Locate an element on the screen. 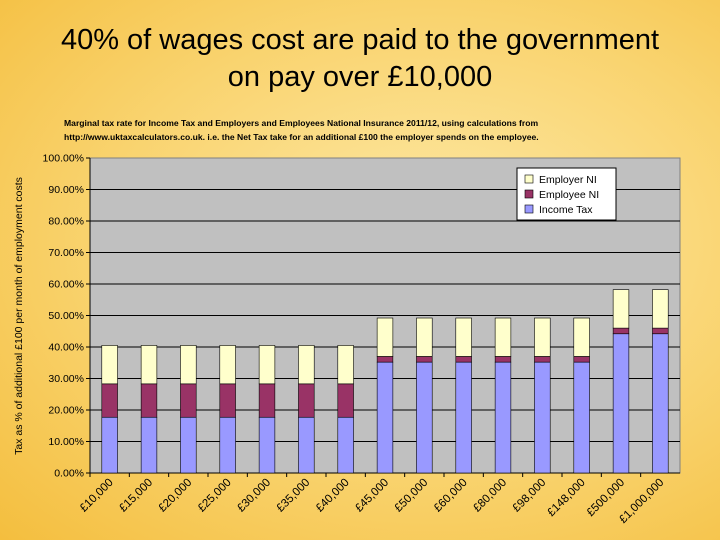  x-tick-label: £10,000 is located at coordinates (97, 496).